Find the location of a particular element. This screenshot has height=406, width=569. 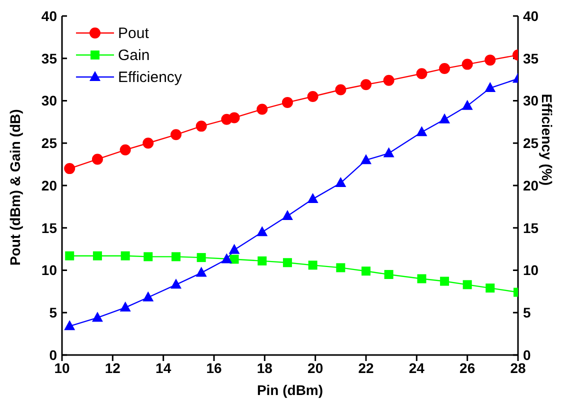

y2-tick-label: 35 is located at coordinates (531, 58).